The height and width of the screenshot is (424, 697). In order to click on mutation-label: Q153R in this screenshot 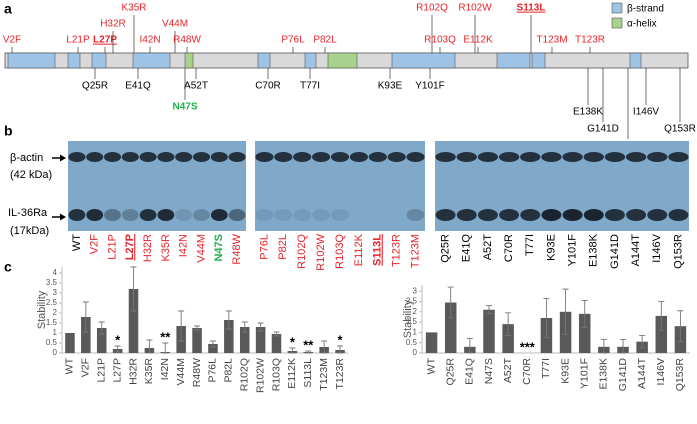, I will do `click(680, 129)`.